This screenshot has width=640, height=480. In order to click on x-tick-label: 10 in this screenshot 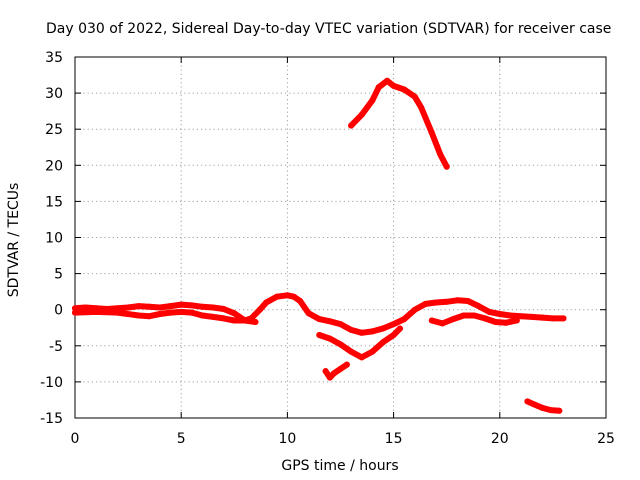, I will do `click(287, 439)`.